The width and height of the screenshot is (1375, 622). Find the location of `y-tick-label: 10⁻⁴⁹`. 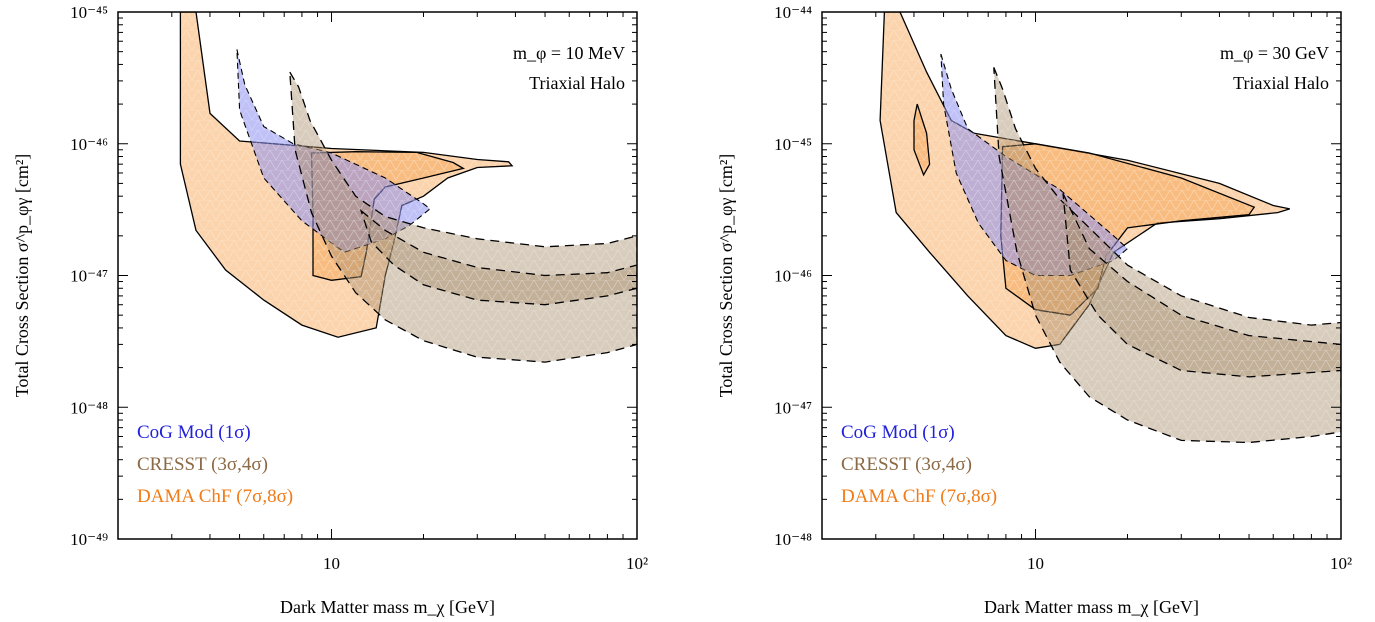

y-tick-label: 10⁻⁴⁹ is located at coordinates (89, 539).